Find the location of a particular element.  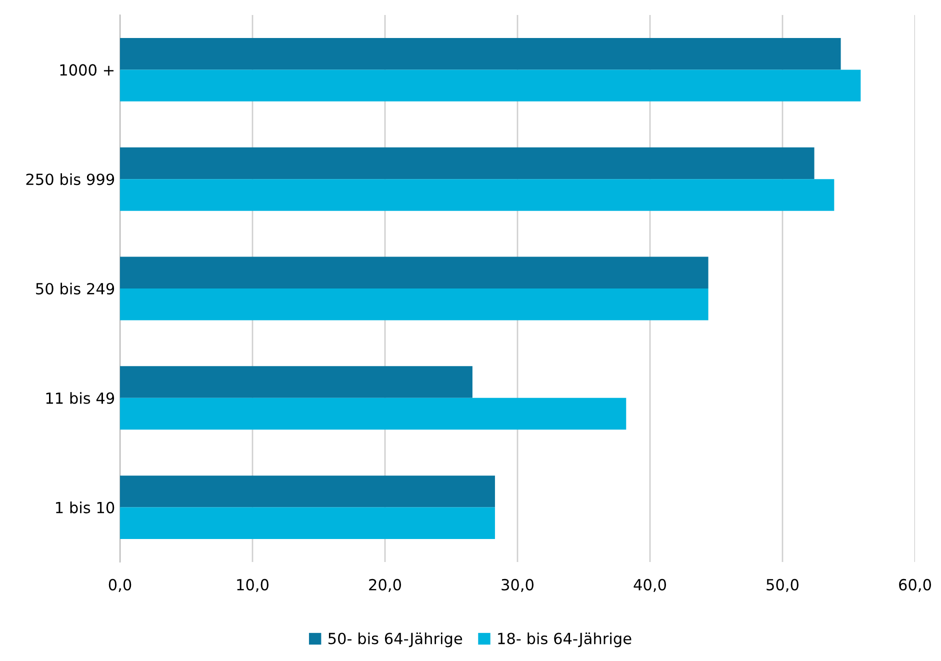

x-tick-label: 50,0 is located at coordinates (782, 585).